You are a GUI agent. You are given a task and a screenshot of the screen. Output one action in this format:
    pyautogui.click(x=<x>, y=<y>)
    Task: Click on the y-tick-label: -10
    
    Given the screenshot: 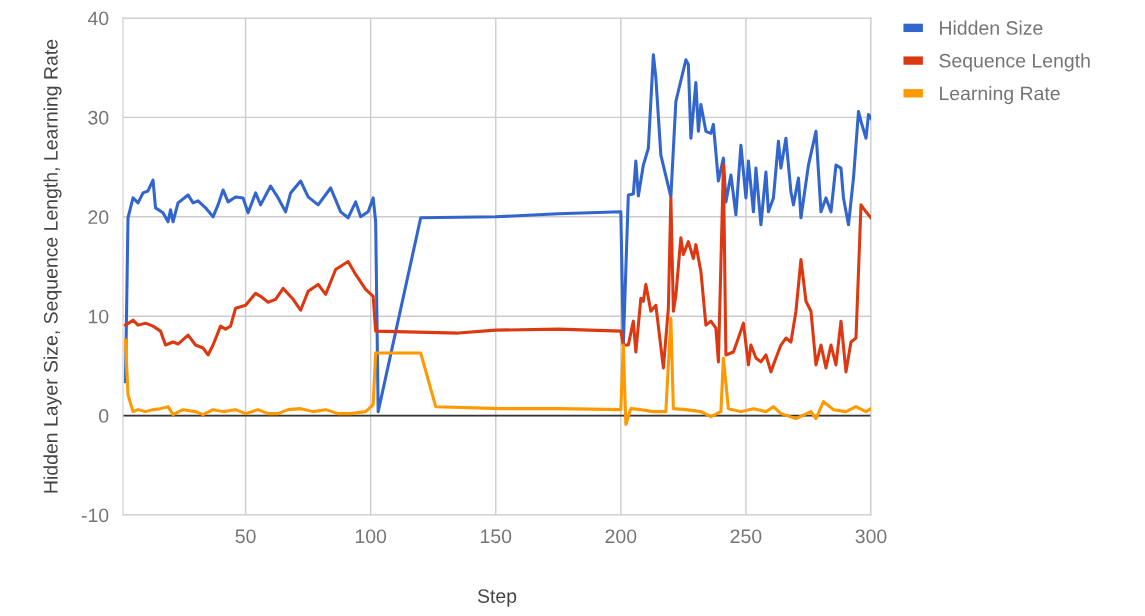 What is the action you would take?
    pyautogui.click(x=95, y=515)
    